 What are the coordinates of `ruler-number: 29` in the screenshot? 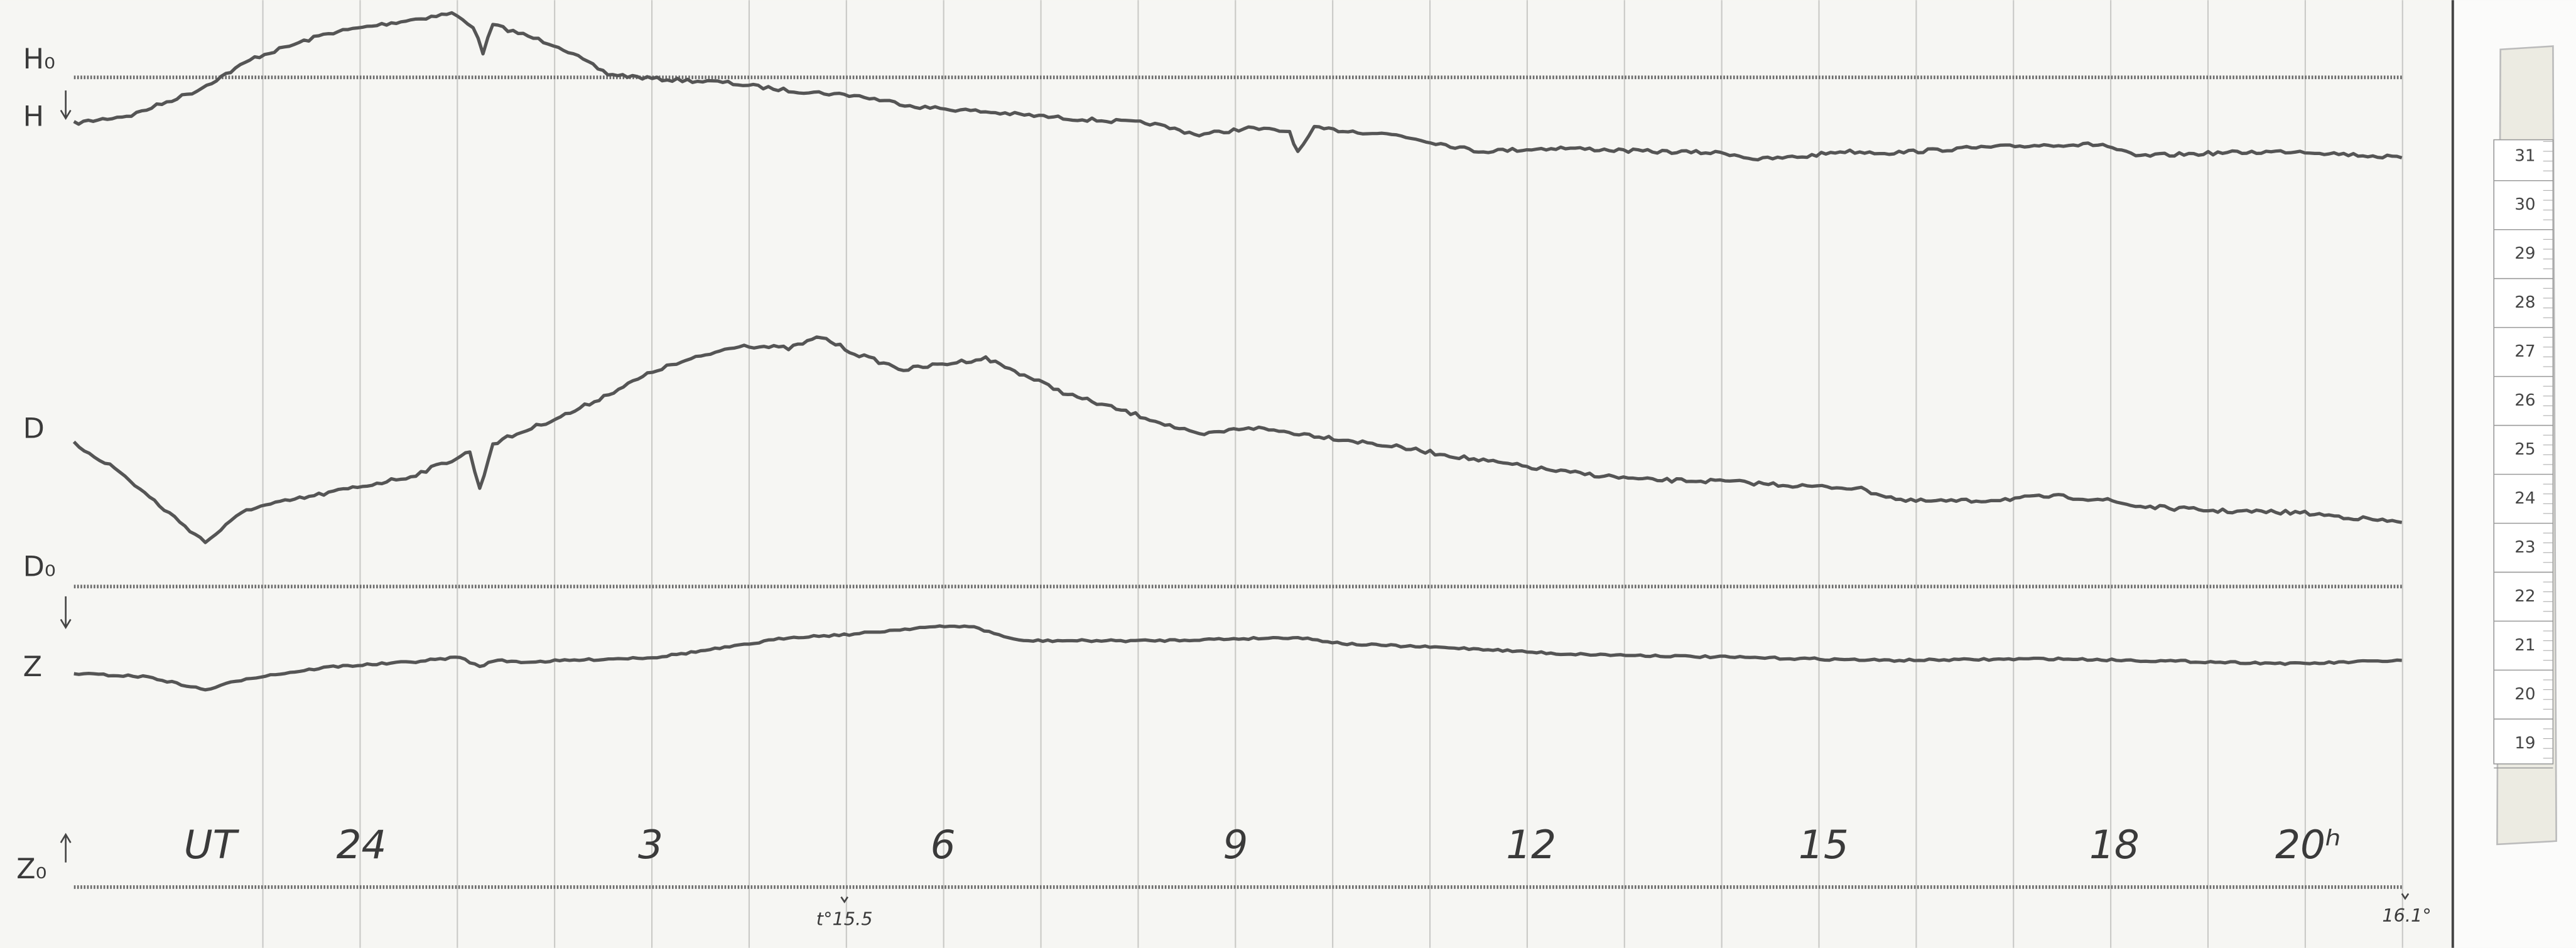 It's located at (2524, 254).